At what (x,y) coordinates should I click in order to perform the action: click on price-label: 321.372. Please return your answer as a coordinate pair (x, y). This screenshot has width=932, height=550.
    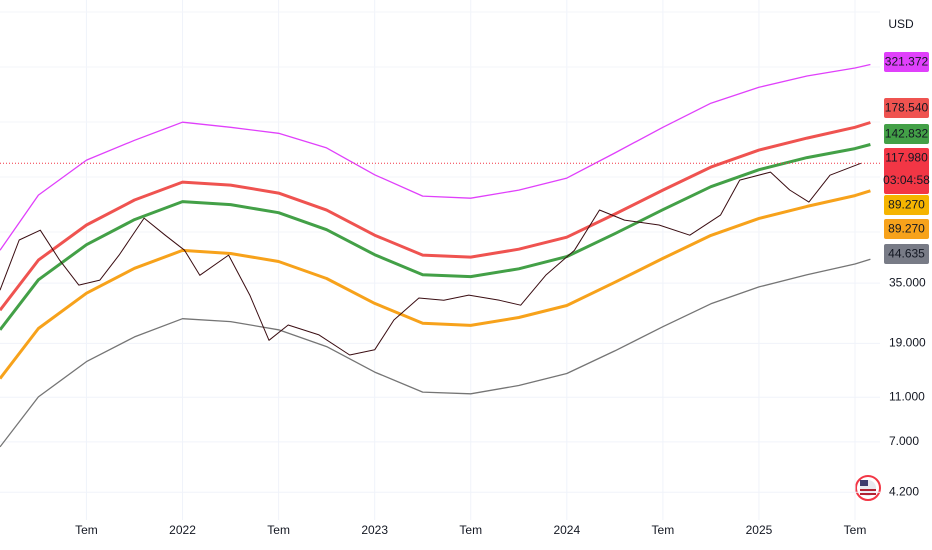
    Looking at the image, I should click on (907, 62).